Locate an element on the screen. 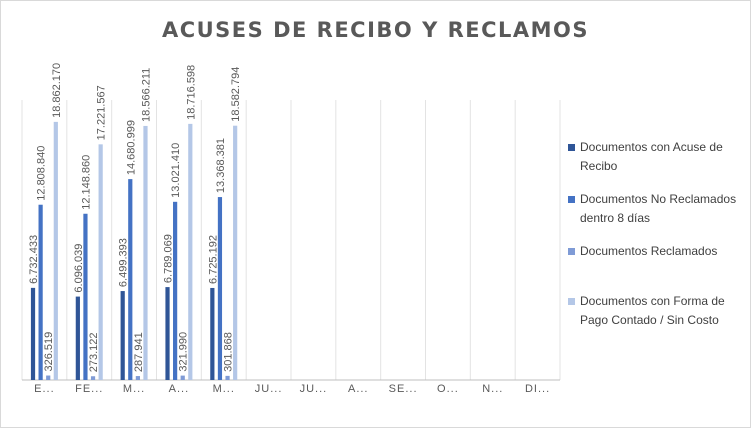 Image resolution: width=751 pixels, height=428 pixels. data-label: 6.789.069 is located at coordinates (169, 258).